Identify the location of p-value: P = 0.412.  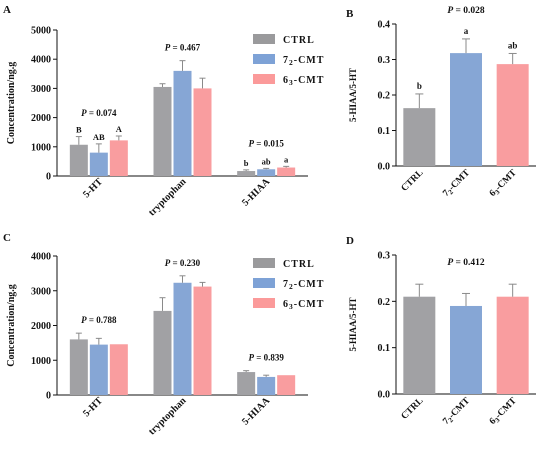
(466, 263).